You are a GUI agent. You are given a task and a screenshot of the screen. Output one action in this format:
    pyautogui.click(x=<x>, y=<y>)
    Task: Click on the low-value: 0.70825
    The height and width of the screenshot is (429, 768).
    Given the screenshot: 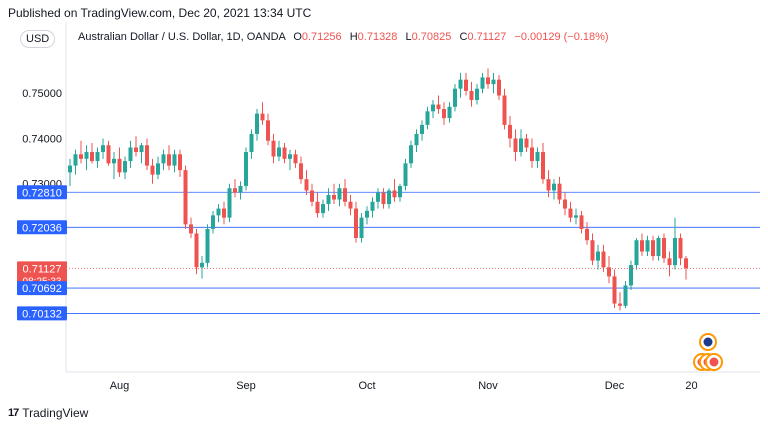 What is the action you would take?
    pyautogui.click(x=431, y=37)
    